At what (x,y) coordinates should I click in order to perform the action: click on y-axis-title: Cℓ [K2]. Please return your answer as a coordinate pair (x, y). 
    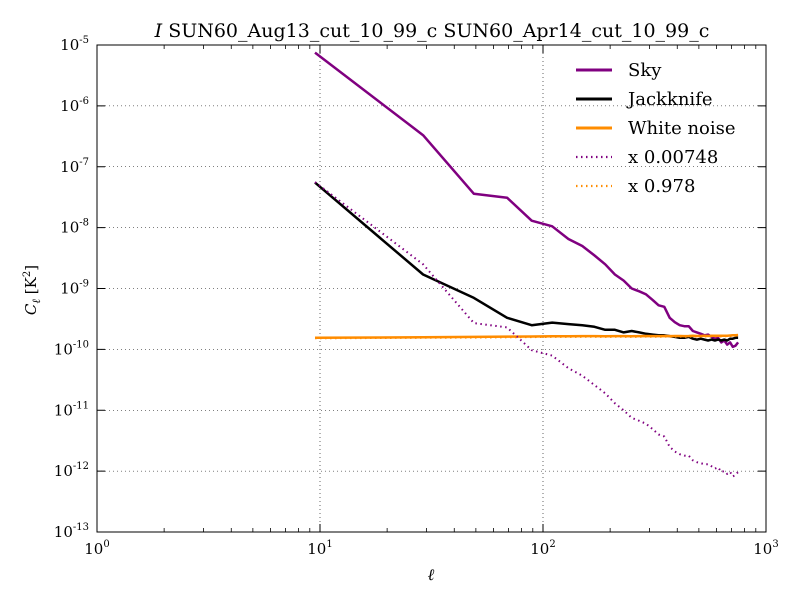
    Looking at the image, I should click on (32, 290).